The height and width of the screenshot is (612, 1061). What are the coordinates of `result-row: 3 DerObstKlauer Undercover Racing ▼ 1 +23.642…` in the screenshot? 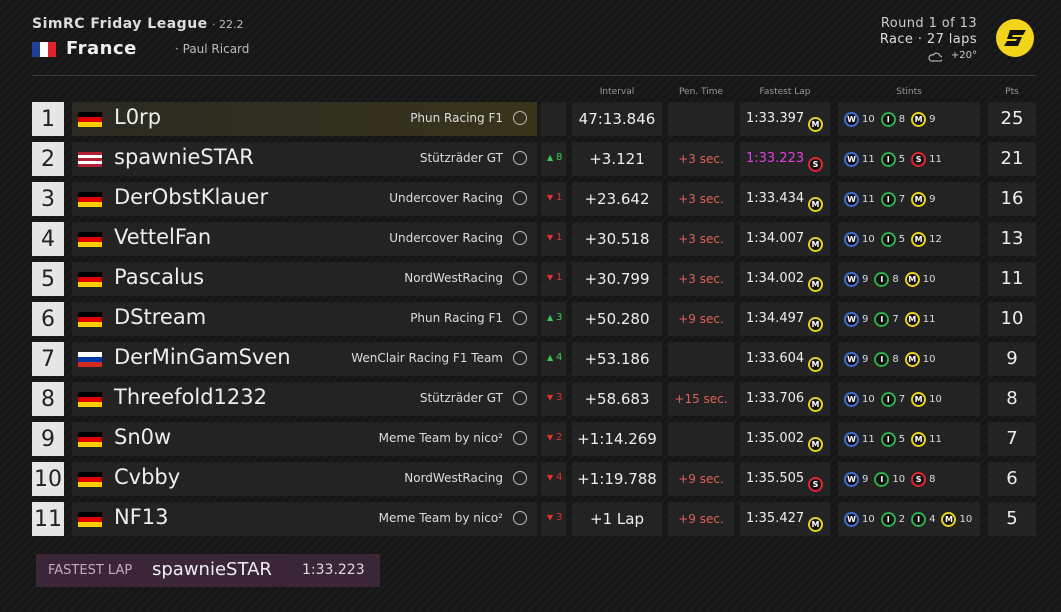 It's located at (530, 200).